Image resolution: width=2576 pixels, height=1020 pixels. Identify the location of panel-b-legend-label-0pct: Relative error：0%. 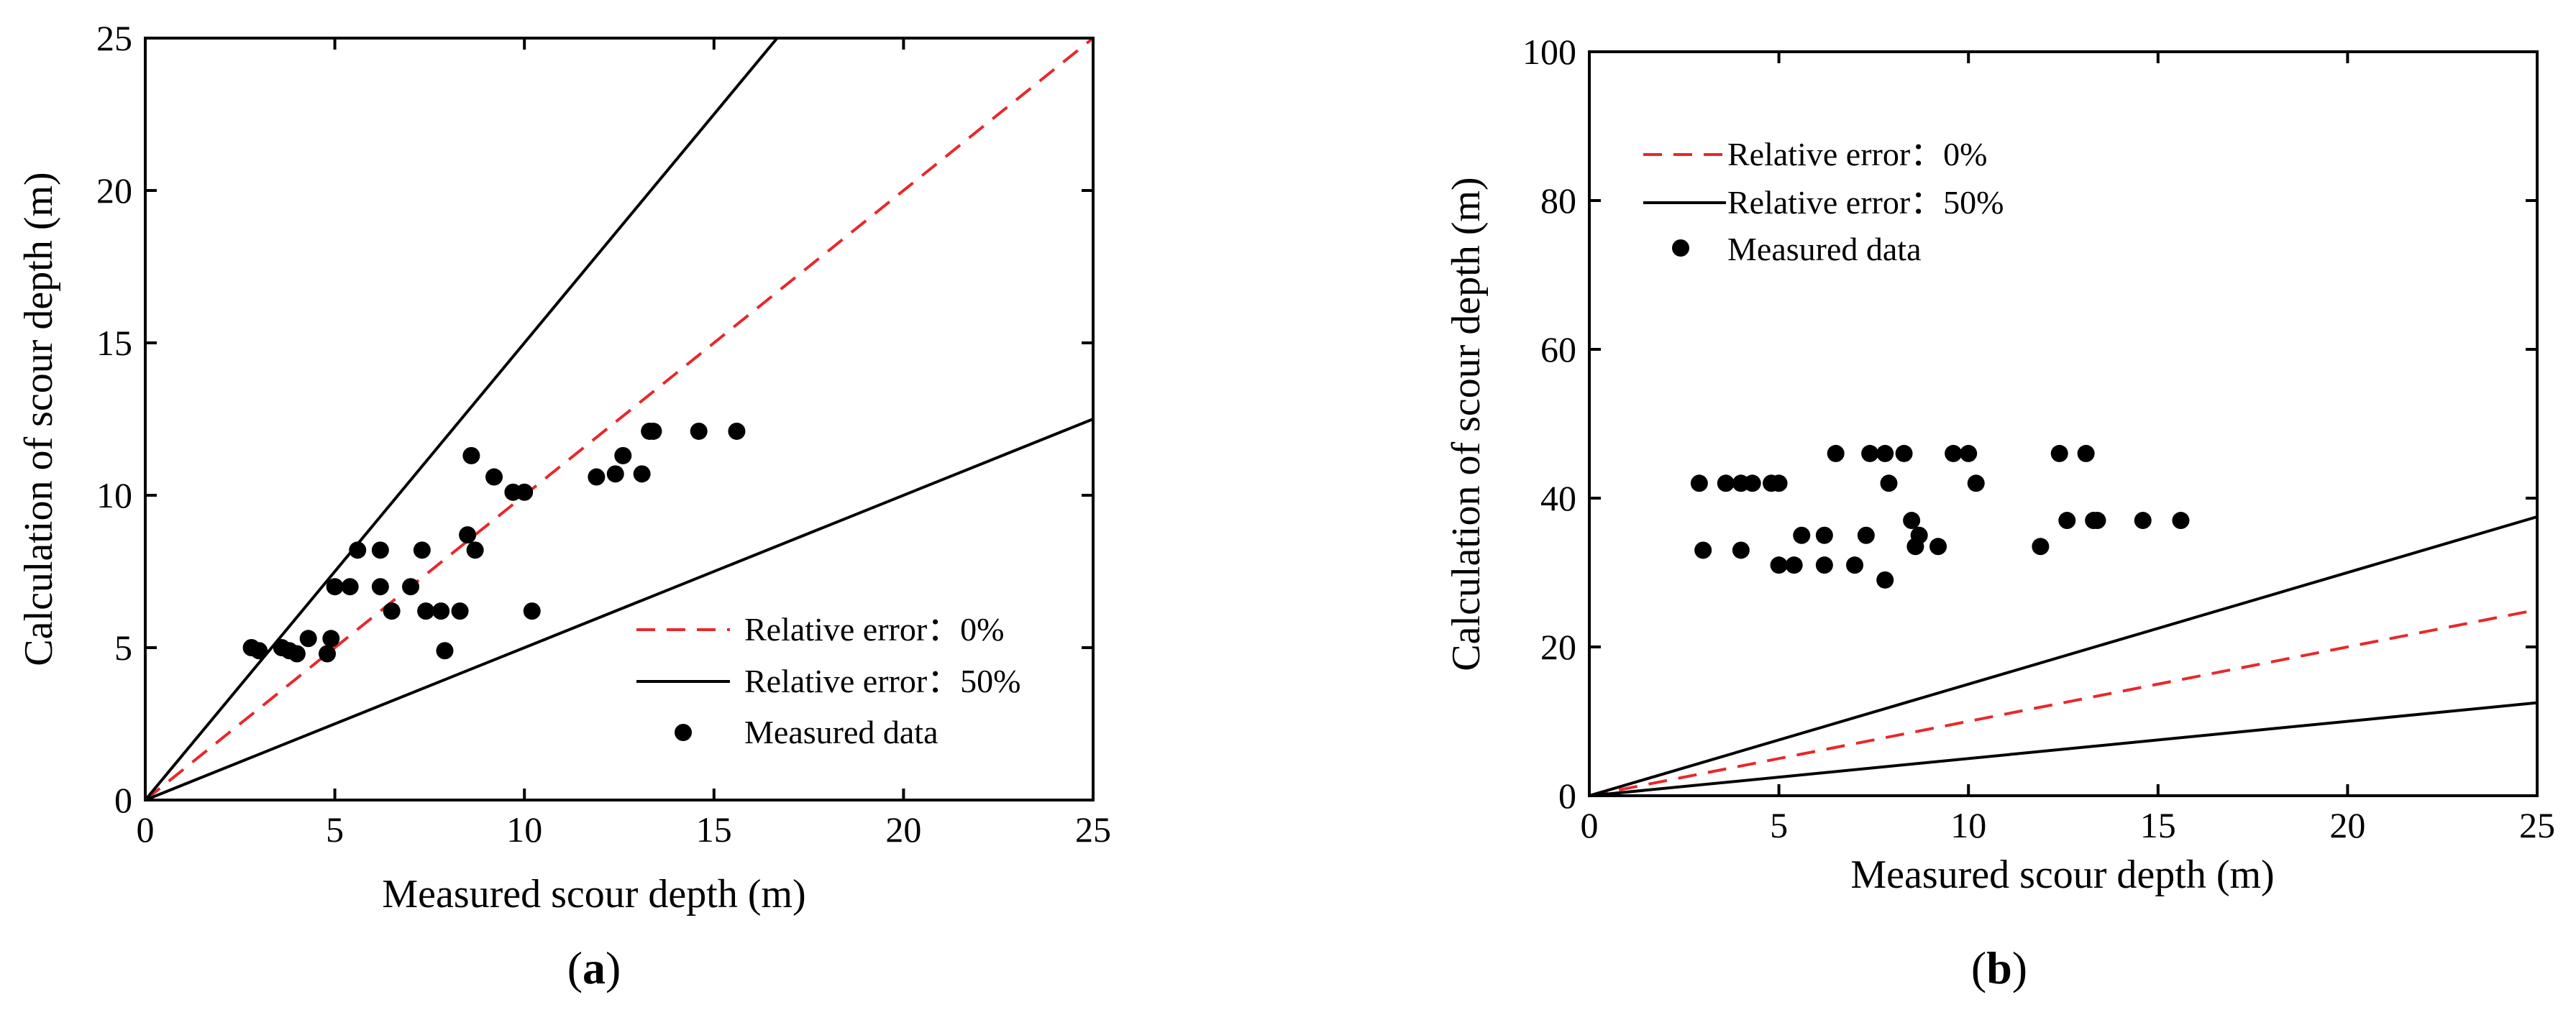
(1857, 154).